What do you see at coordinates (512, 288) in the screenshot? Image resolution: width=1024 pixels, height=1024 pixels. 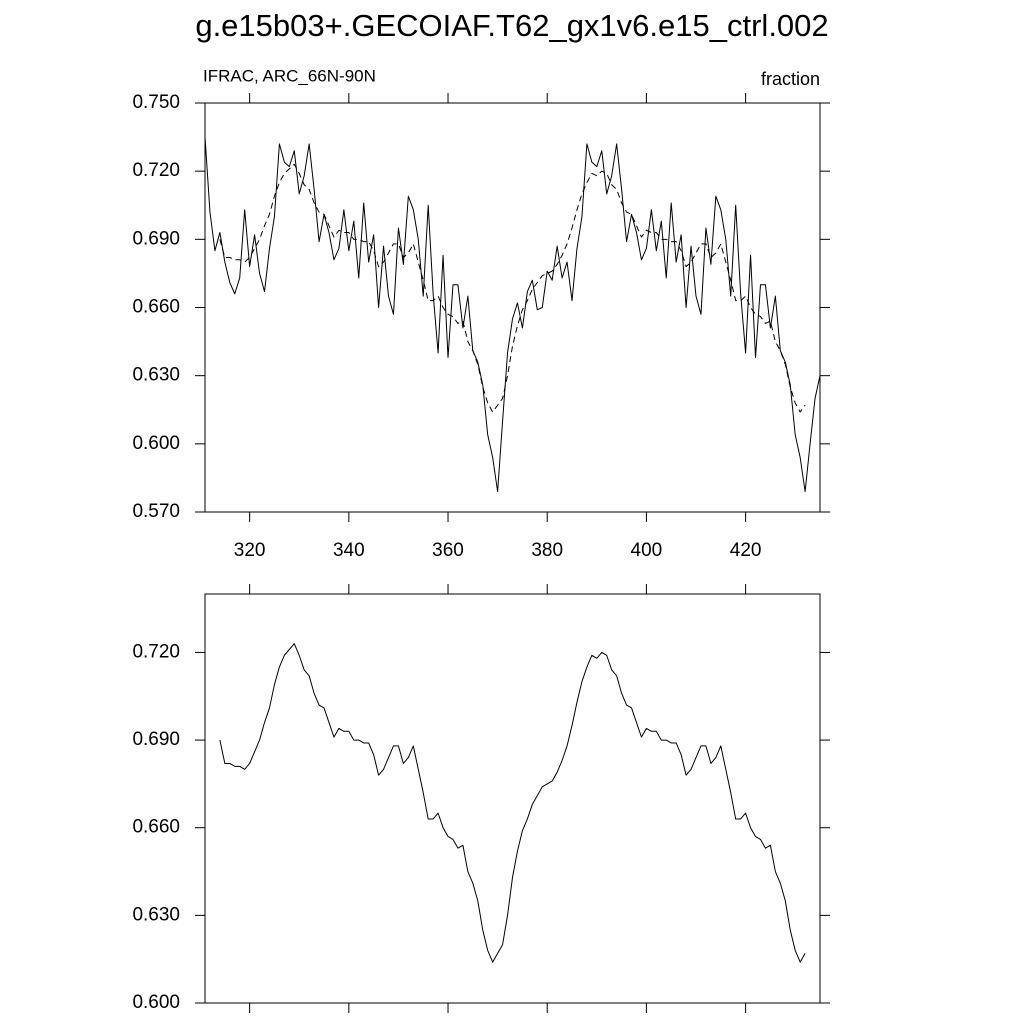 I see `smoothed-line` at bounding box center [512, 288].